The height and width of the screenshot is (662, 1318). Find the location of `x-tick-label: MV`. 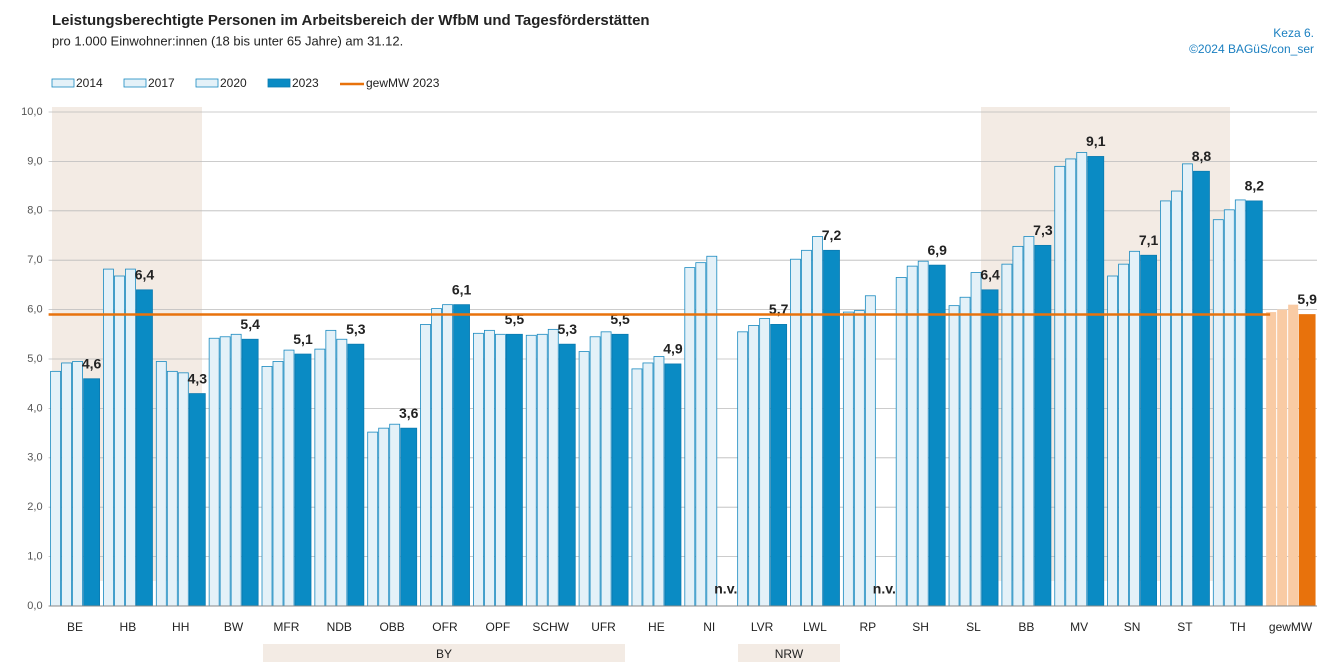

x-tick-label: MV is located at coordinates (1079, 627).